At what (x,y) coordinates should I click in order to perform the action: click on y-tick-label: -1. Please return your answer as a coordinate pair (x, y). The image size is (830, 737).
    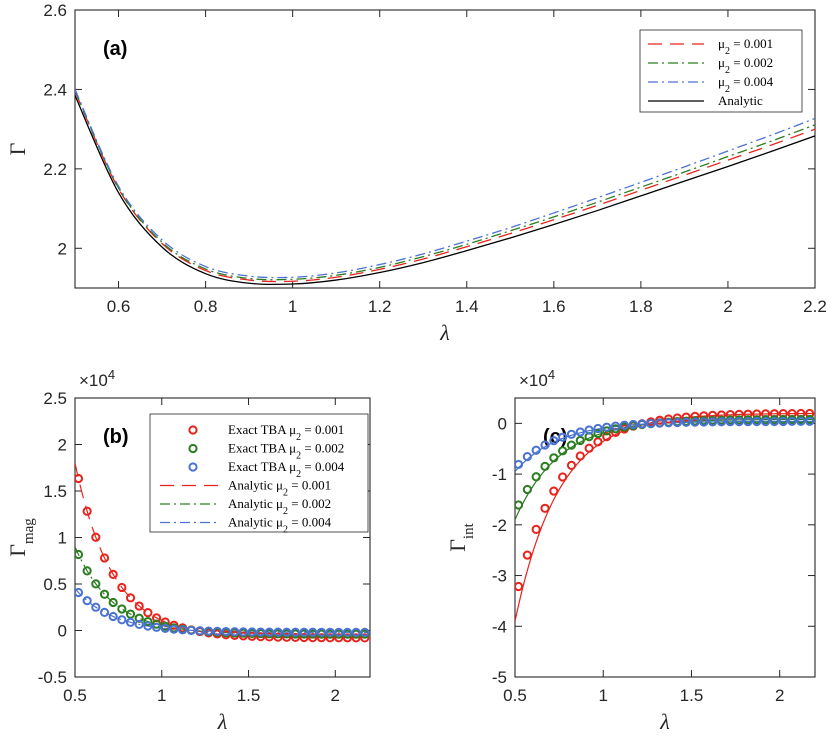
    Looking at the image, I should click on (499, 474).